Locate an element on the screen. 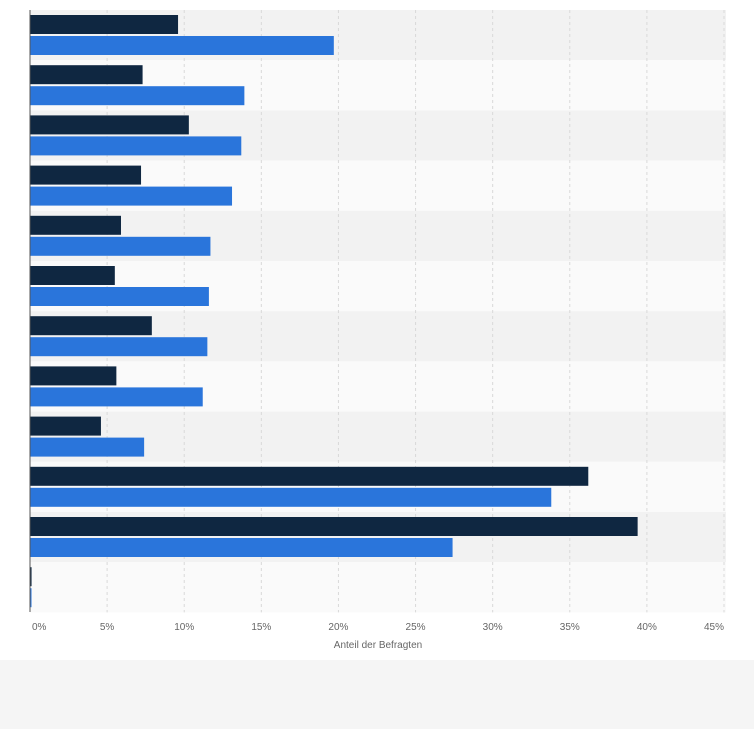  x-tick-label: 15% is located at coordinates (261, 627).